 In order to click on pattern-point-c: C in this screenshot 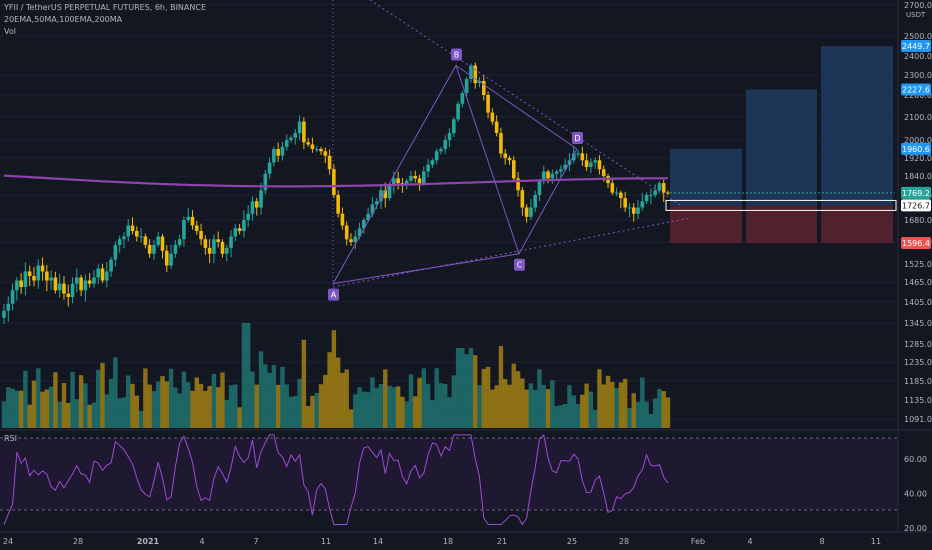, I will do `click(520, 265)`.